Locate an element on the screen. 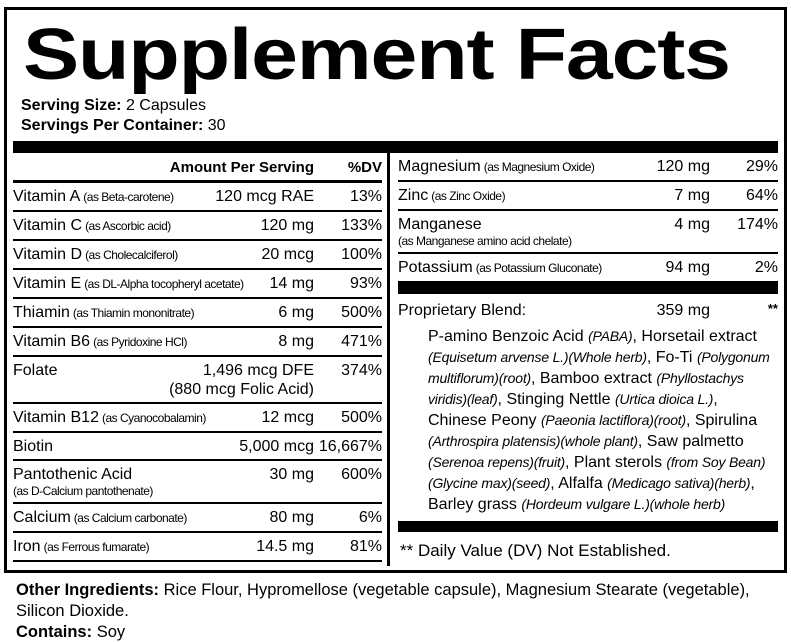  nutrient-dv: 64% is located at coordinates (761, 195).